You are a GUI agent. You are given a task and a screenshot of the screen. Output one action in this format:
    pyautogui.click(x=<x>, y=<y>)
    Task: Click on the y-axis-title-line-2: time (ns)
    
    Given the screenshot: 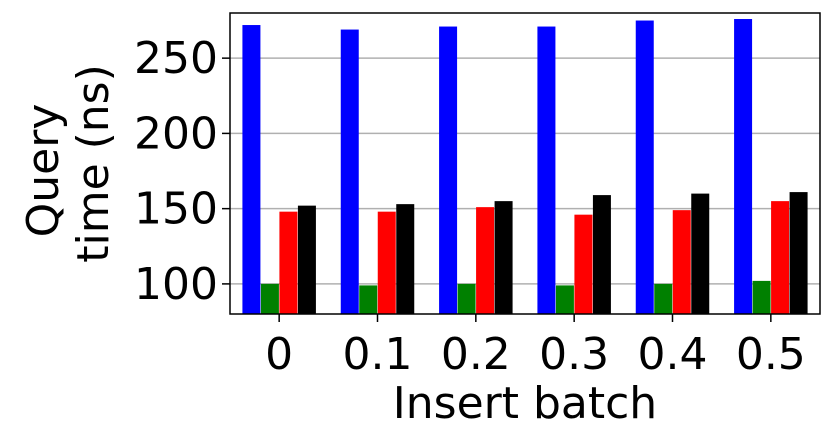 What is the action you would take?
    pyautogui.click(x=93, y=163)
    